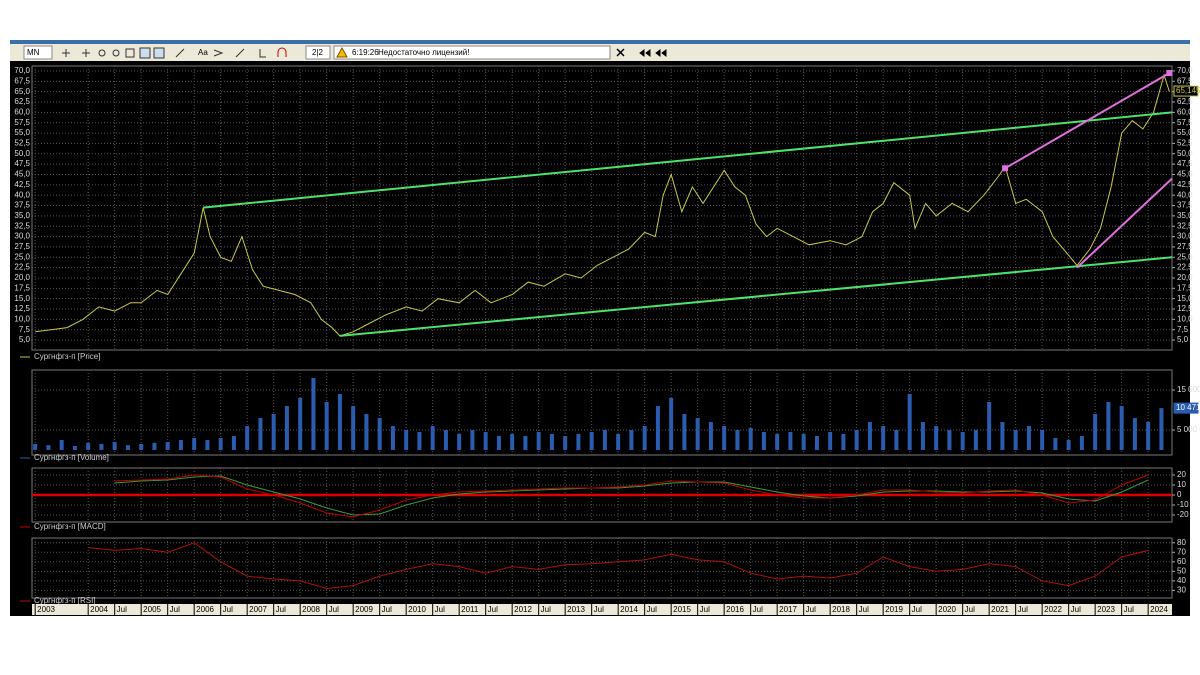 This screenshot has width=1200, height=675. I want to click on x-tick-label: 2005, so click(152, 609).